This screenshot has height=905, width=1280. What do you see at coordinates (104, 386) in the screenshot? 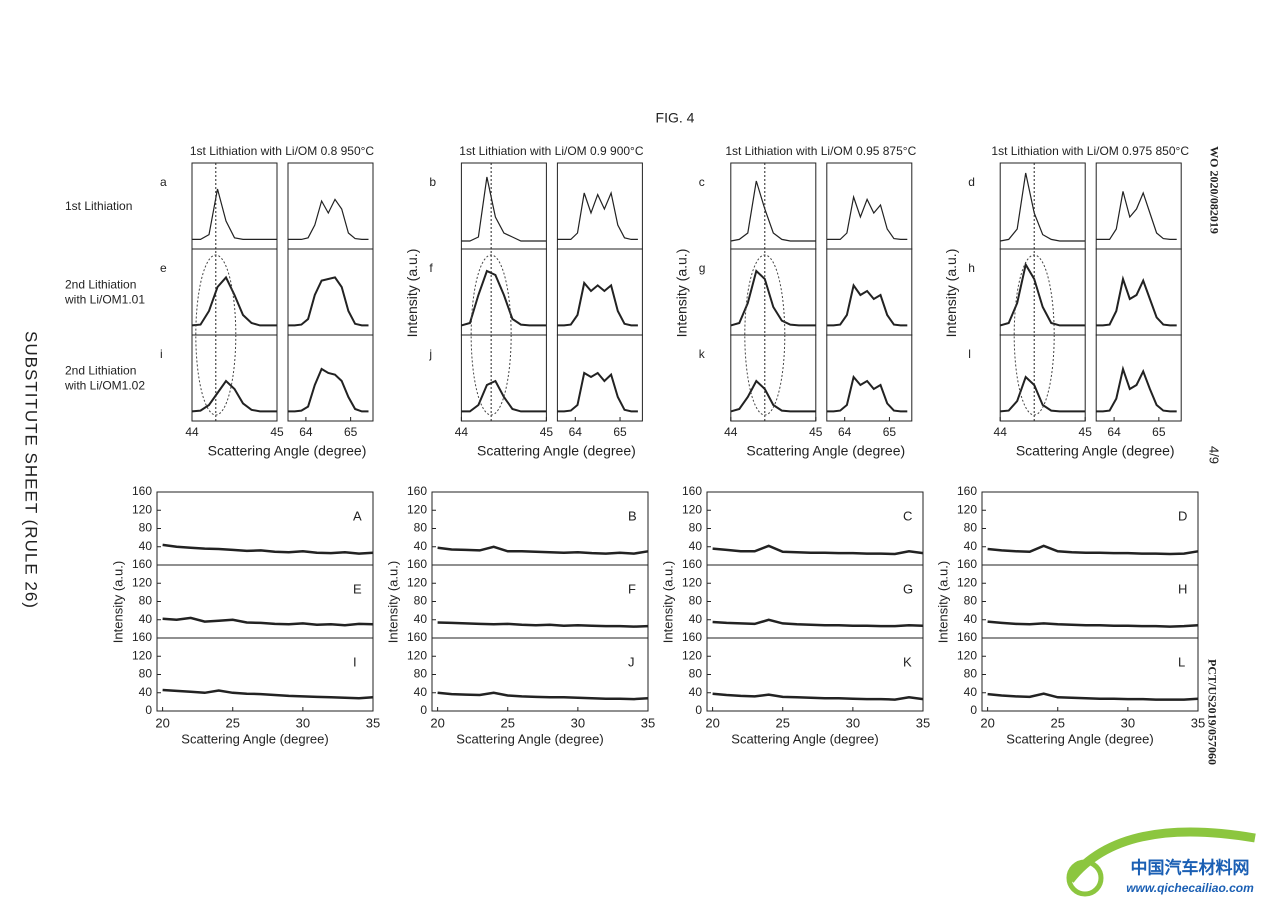
I see `row-label: with Li/OM1.02` at bounding box center [104, 386].